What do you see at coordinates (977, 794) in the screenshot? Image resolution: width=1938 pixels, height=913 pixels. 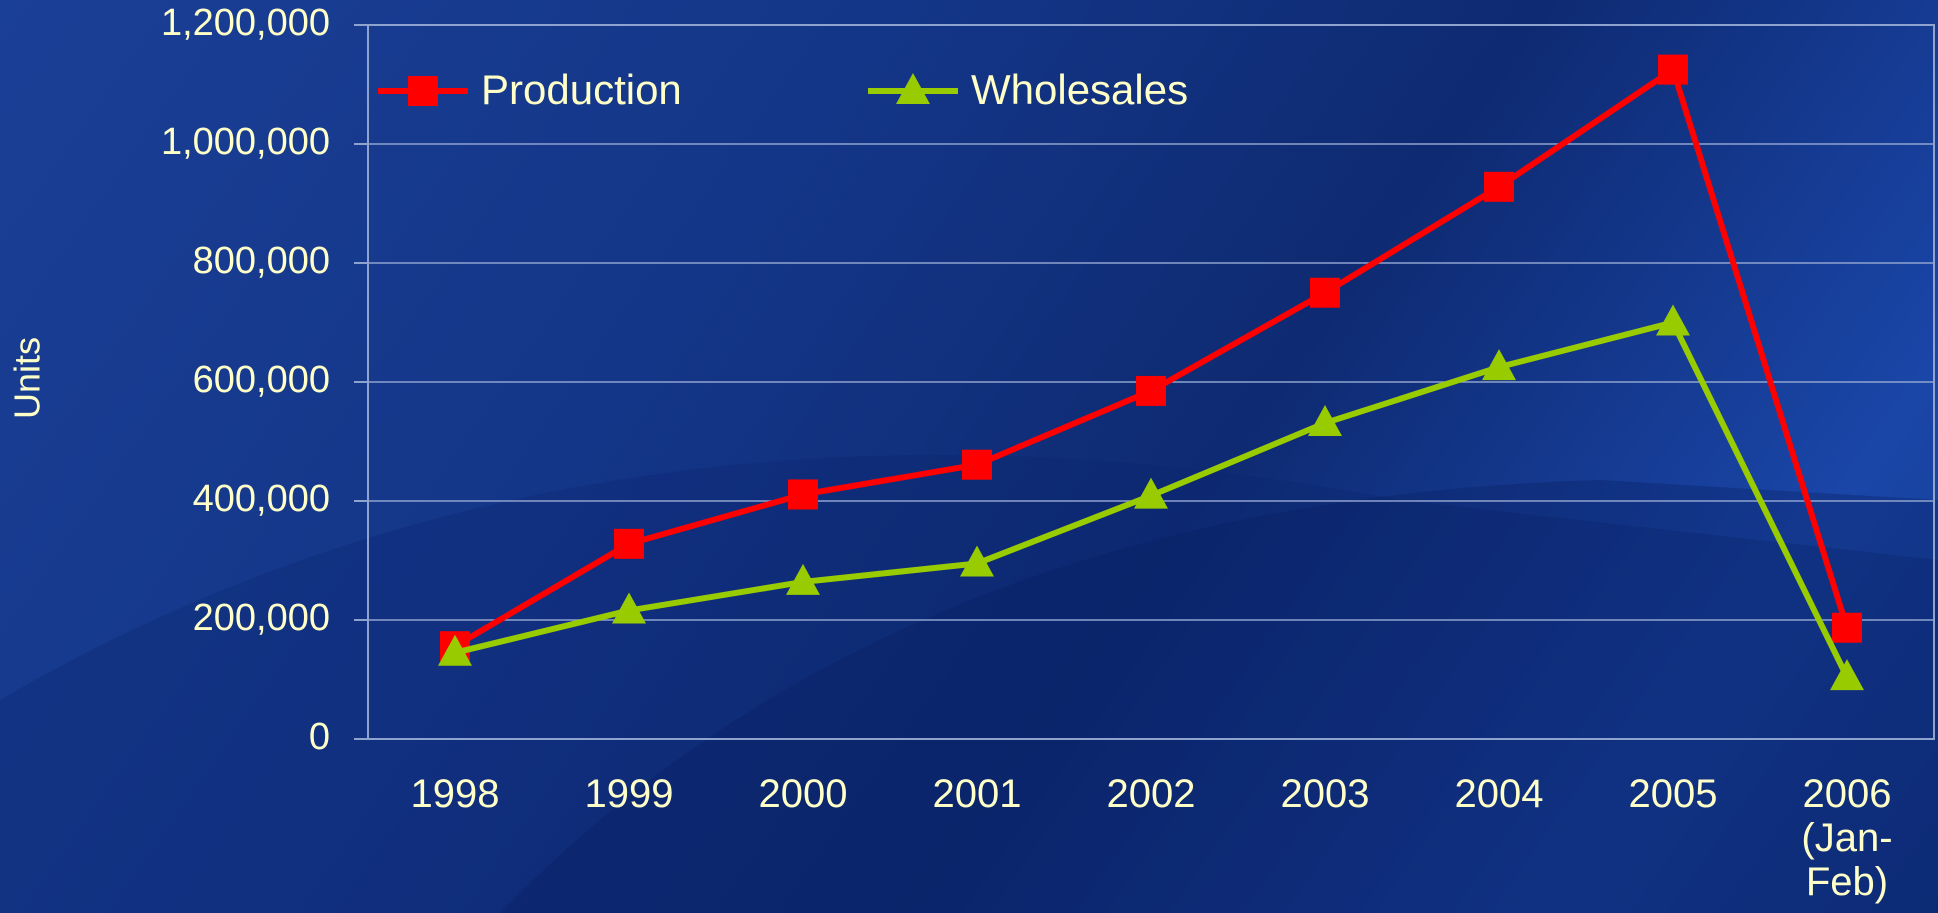 I see `x-tick-label: 2001` at bounding box center [977, 794].